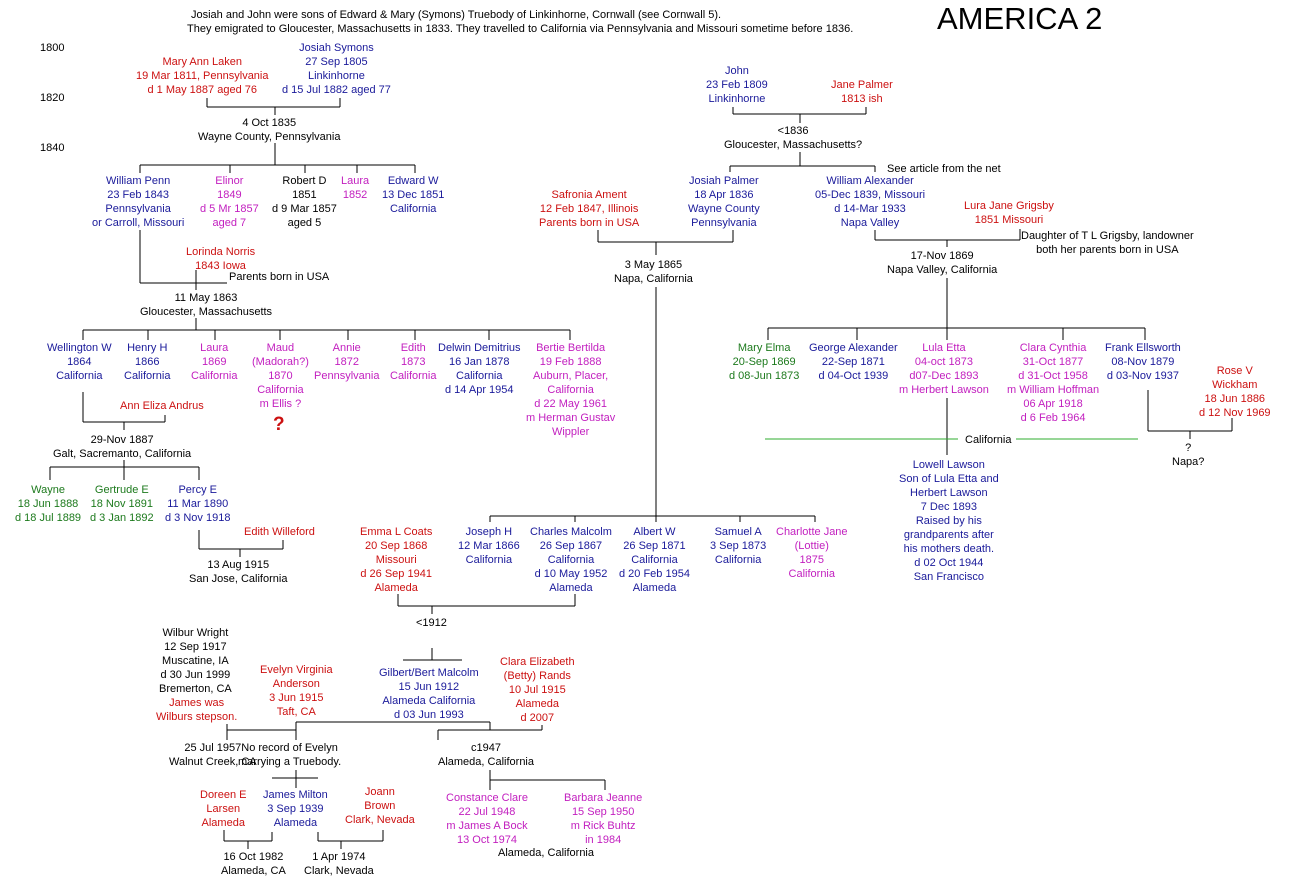  Describe the element at coordinates (52, 48) in the screenshot. I see `year-marker-1800: 1800` at that location.